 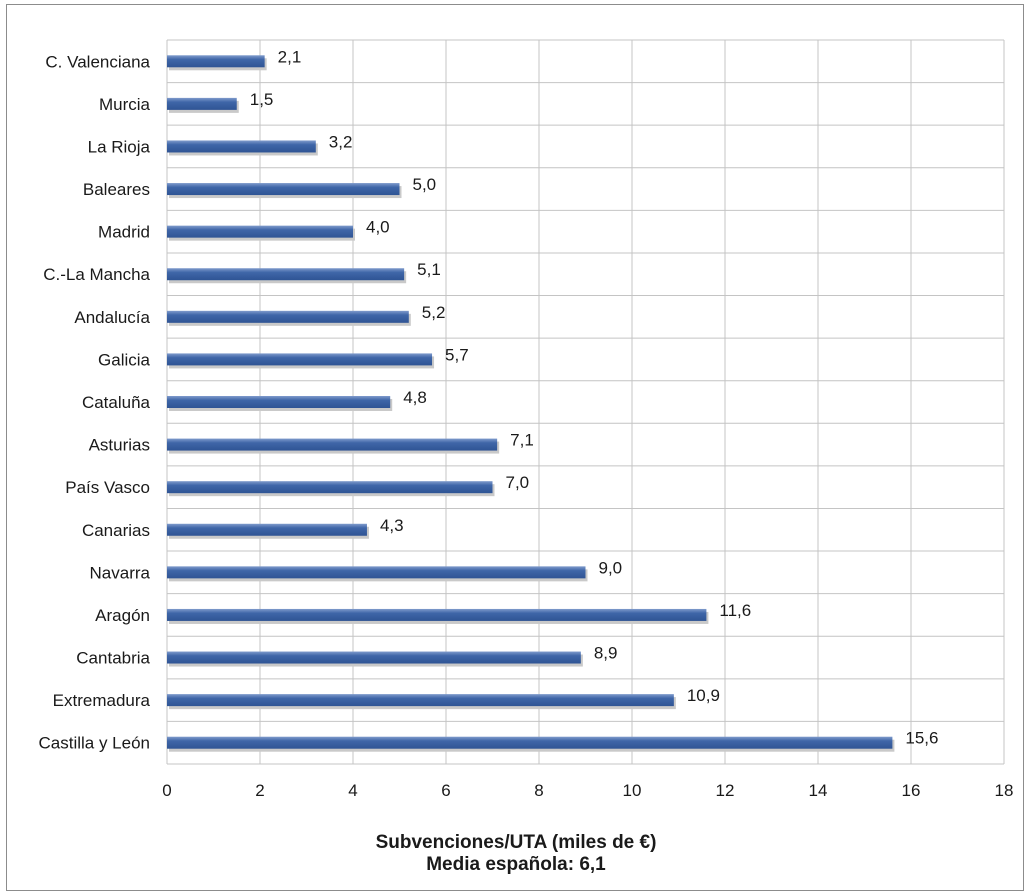 I want to click on category-label: Madrid, so click(x=124, y=232).